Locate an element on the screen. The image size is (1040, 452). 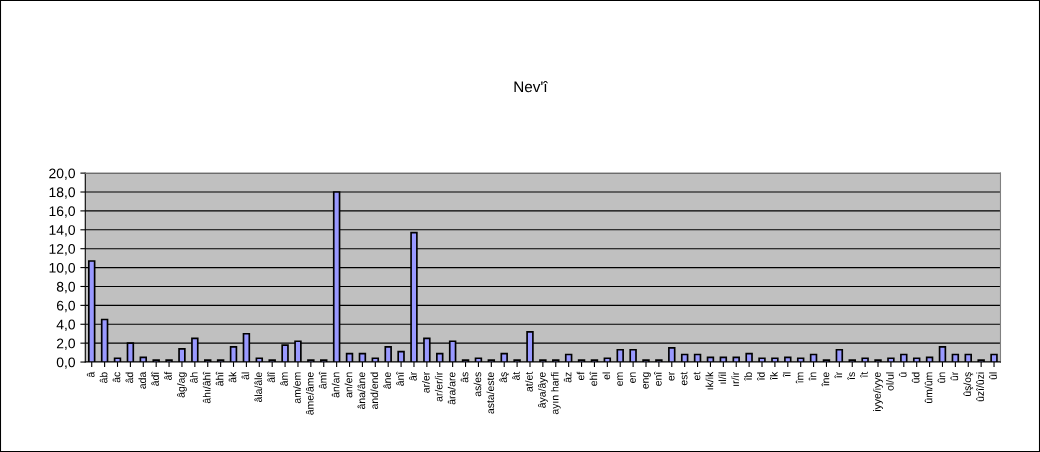
x-tick-label: âhı/âhî is located at coordinates (206, 387).